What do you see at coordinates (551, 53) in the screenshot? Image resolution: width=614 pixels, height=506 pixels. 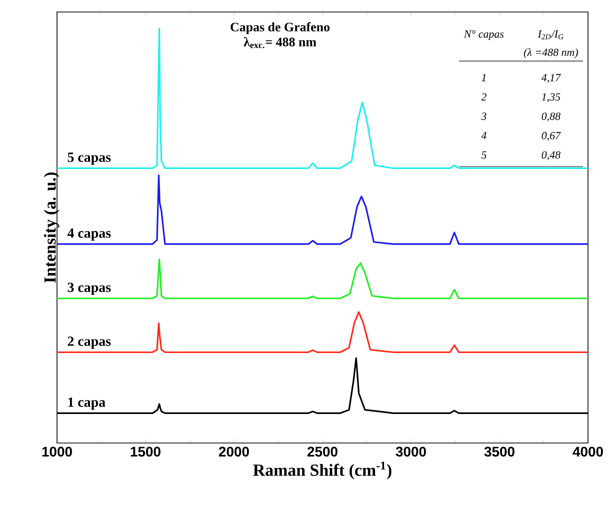 I see `annotation: (λ =488 nm)` at bounding box center [551, 53].